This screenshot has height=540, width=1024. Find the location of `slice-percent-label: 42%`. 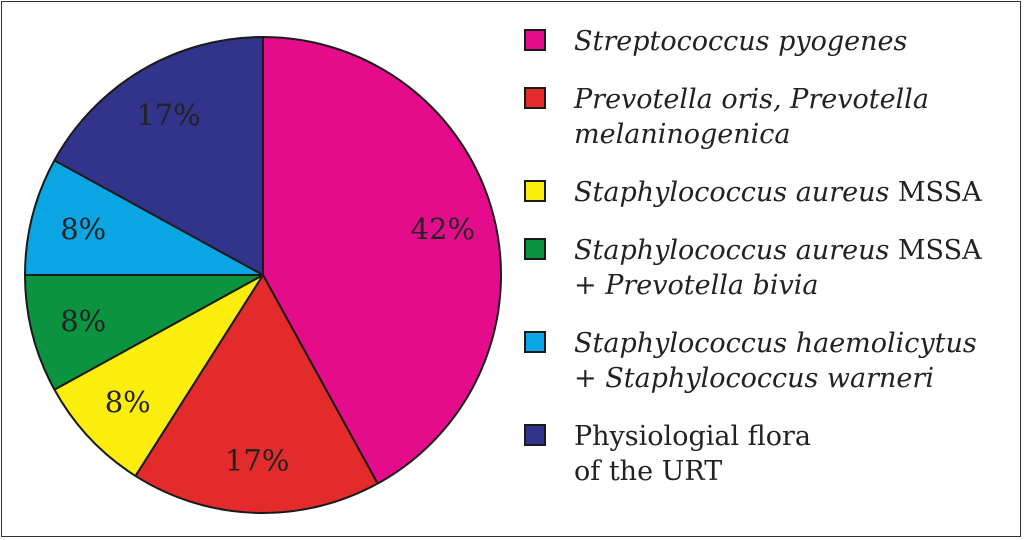

slice-percent-label: 42% is located at coordinates (443, 229).